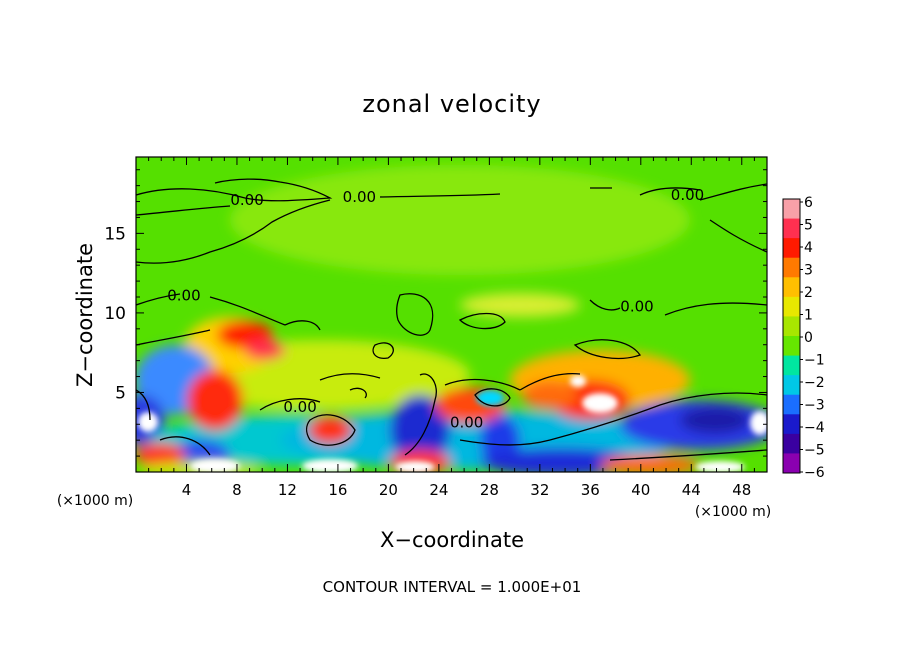 This screenshot has width=904, height=654. What do you see at coordinates (741, 490) in the screenshot?
I see `x-tick-label: 48` at bounding box center [741, 490].